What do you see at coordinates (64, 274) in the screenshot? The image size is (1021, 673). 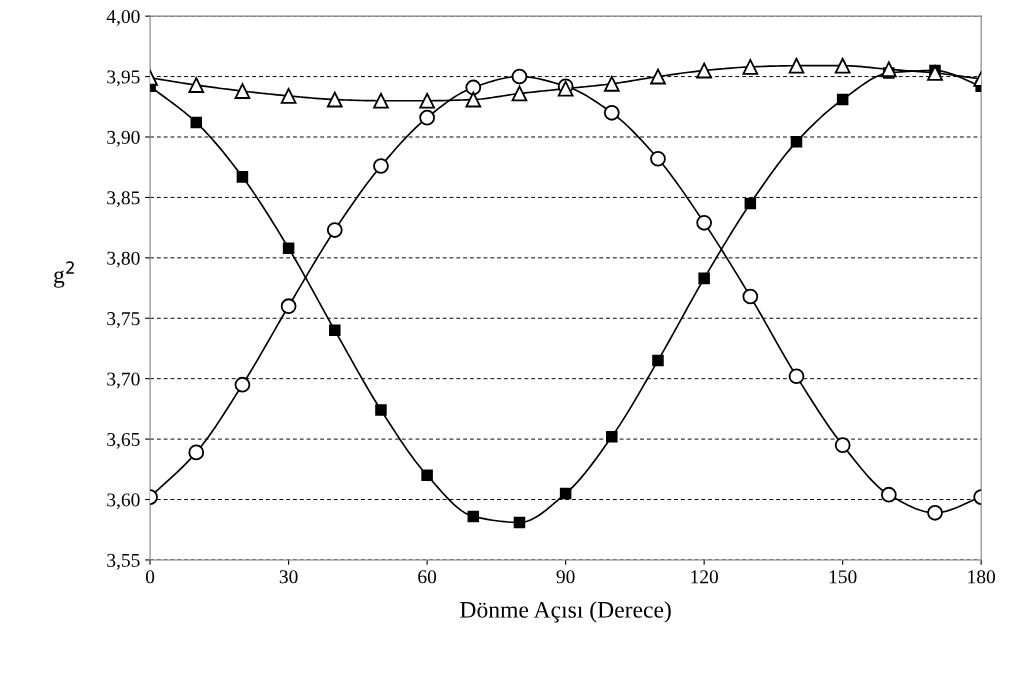 I see `y-axis-title: g$^{2}$` at bounding box center [64, 274].